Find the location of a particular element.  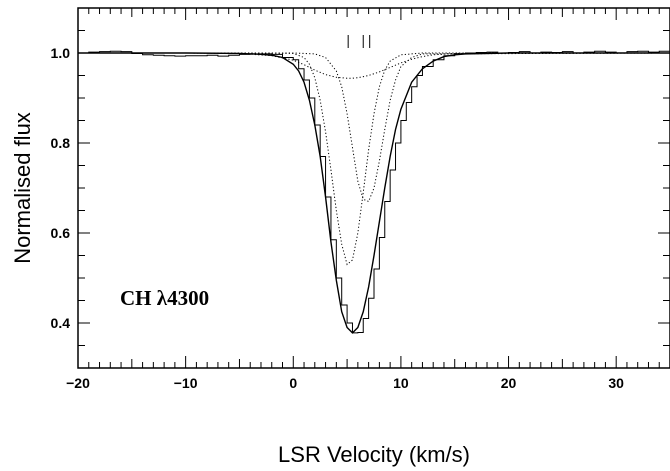

x-tick-label: 10 is located at coordinates (401, 383).